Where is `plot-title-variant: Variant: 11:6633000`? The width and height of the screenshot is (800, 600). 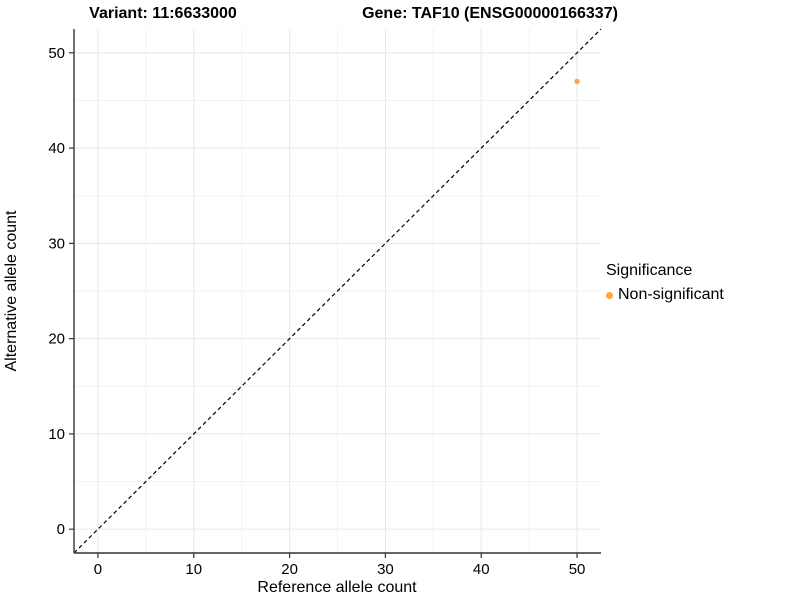
plot-title-variant: Variant: 11:6633000 is located at coordinates (163, 13).